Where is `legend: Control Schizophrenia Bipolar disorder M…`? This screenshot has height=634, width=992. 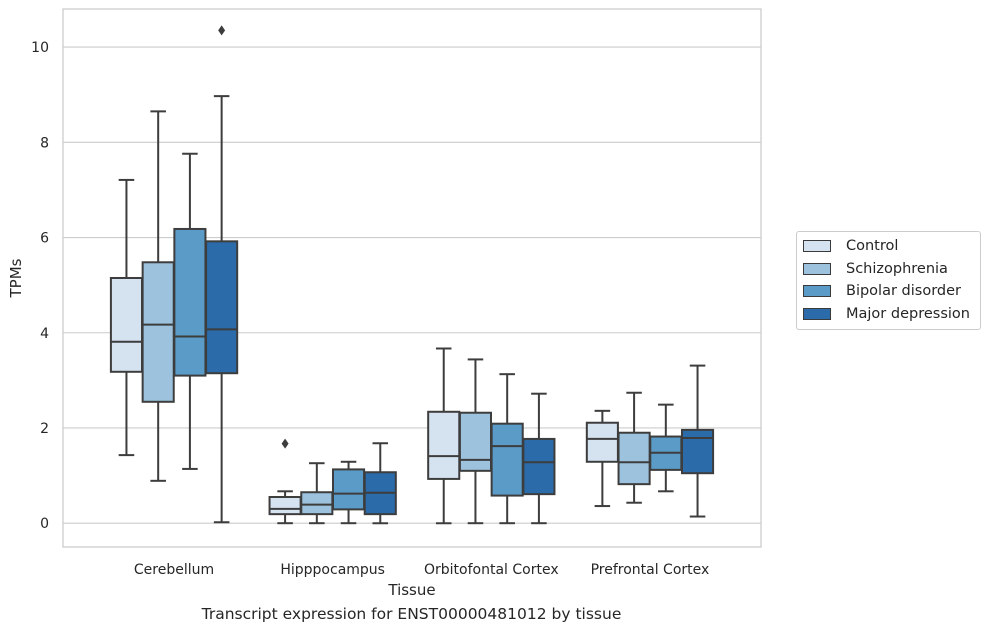 legend: Control Schizophrenia Bipolar disorder M… is located at coordinates (888, 280).